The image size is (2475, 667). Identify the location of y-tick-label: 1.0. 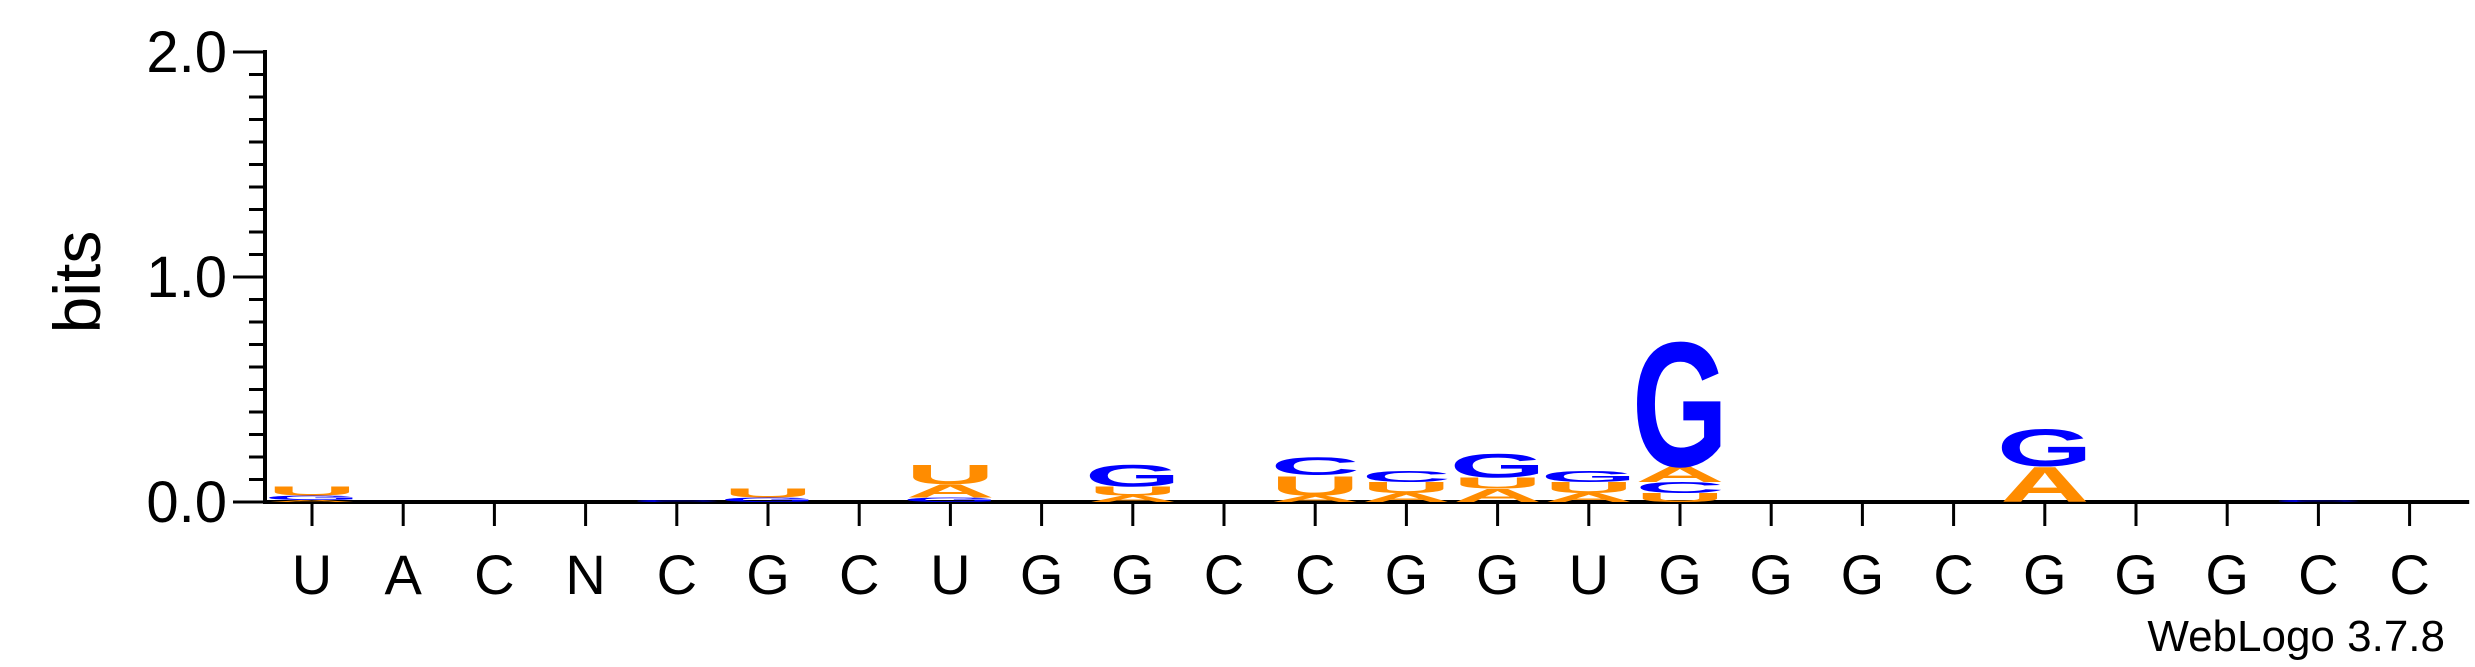
(186, 277).